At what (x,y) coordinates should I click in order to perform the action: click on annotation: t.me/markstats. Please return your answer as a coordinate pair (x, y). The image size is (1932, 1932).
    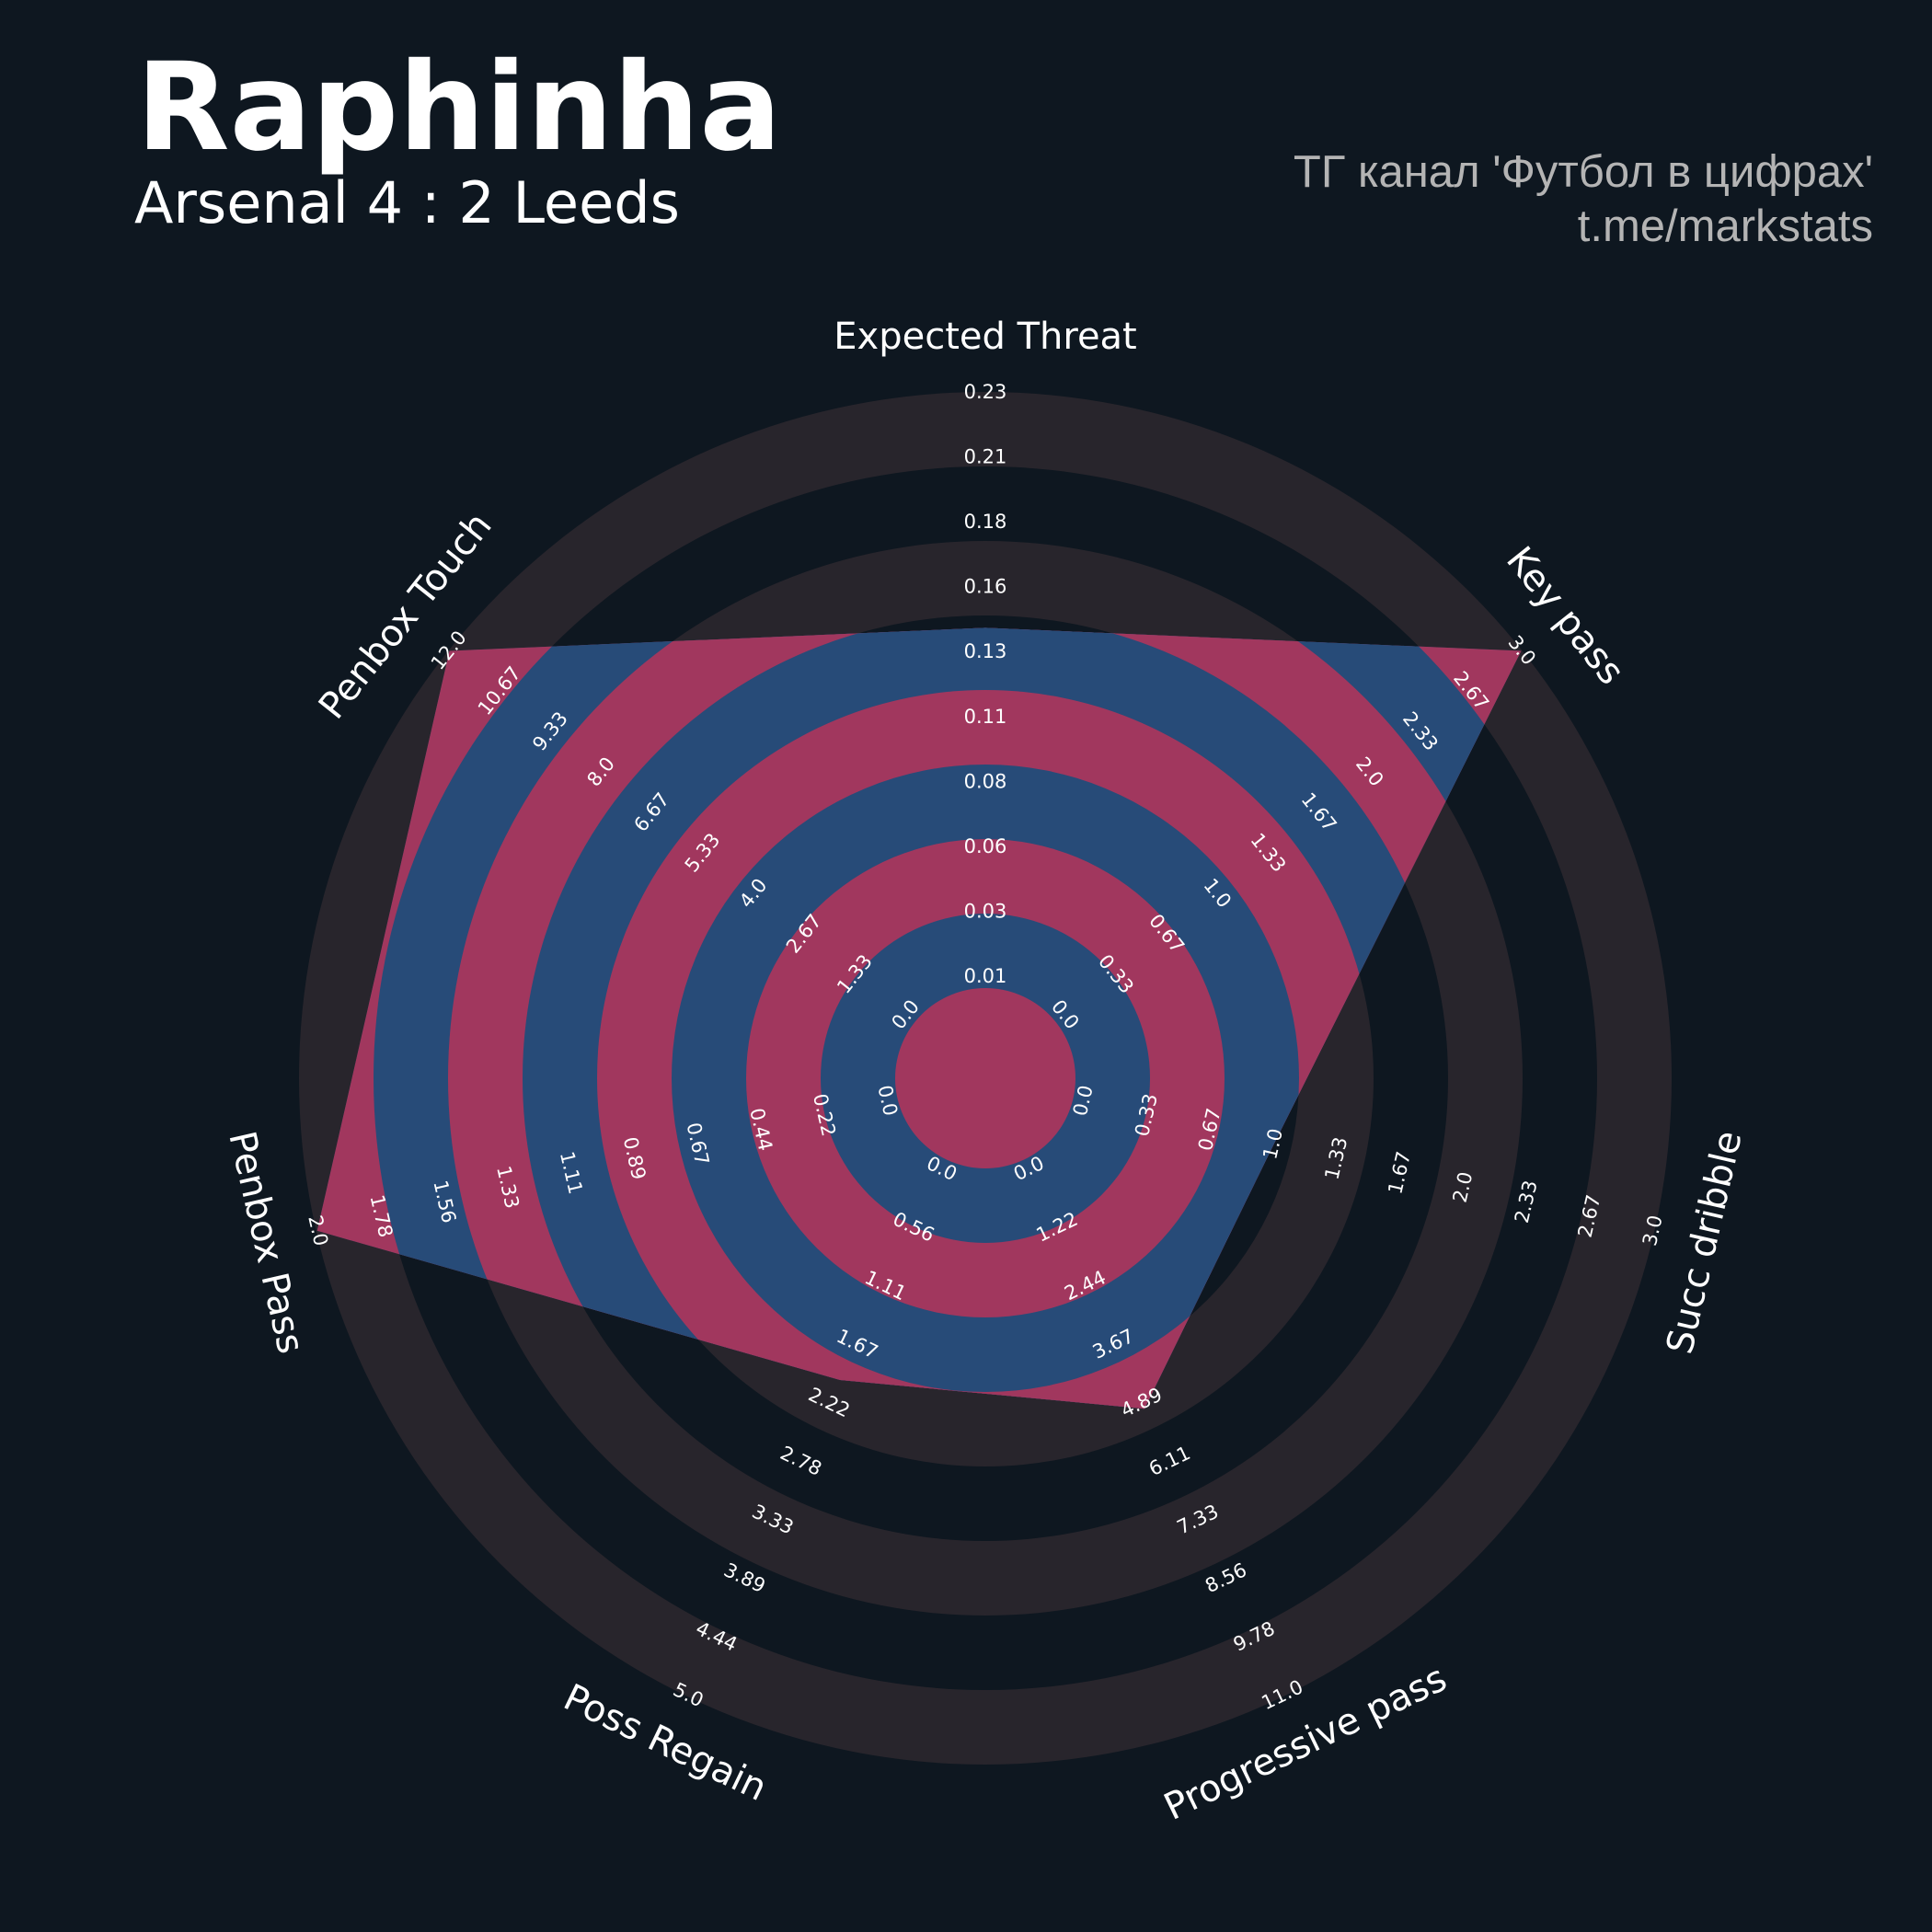
    Looking at the image, I should click on (1725, 226).